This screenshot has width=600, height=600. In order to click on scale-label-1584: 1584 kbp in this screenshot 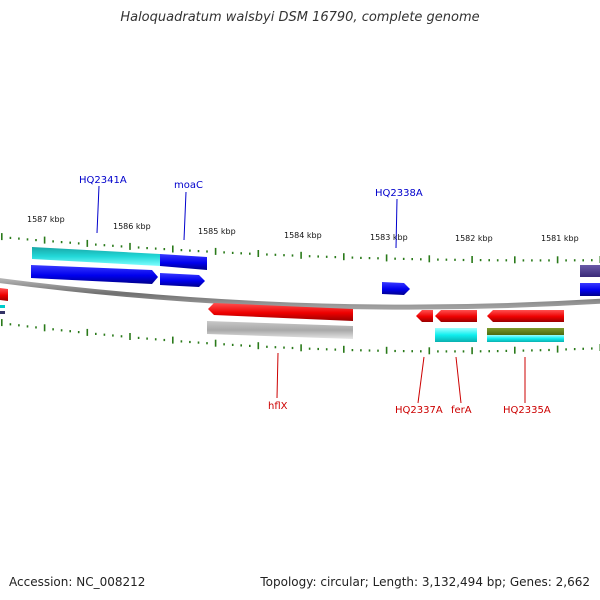, I will do `click(303, 235)`.